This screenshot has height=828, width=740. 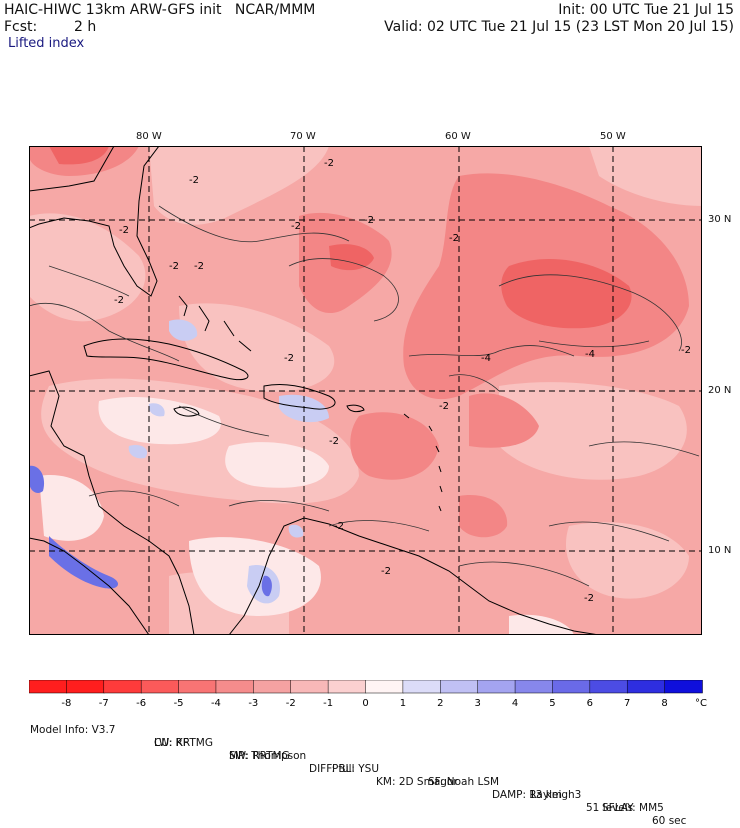 I want to click on colorbar-tick-label: -5, so click(x=179, y=703).